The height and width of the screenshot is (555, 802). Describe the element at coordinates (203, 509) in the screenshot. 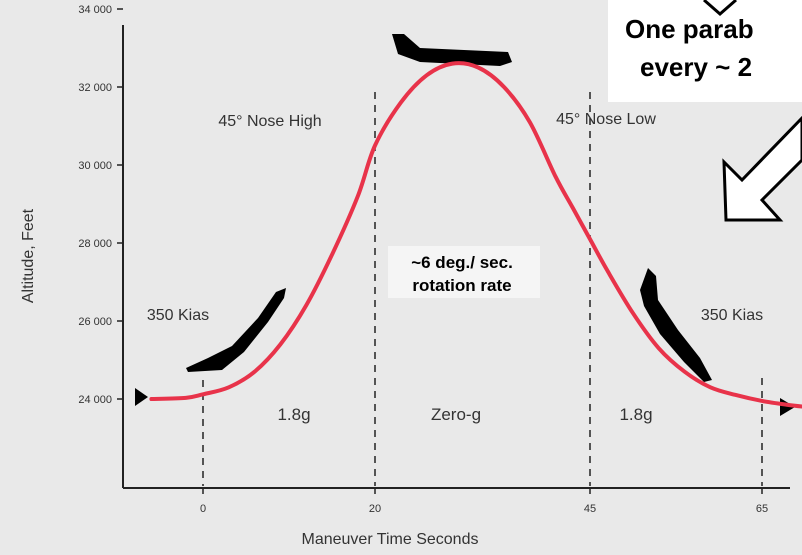

I see `x-tick-label: 0` at that location.